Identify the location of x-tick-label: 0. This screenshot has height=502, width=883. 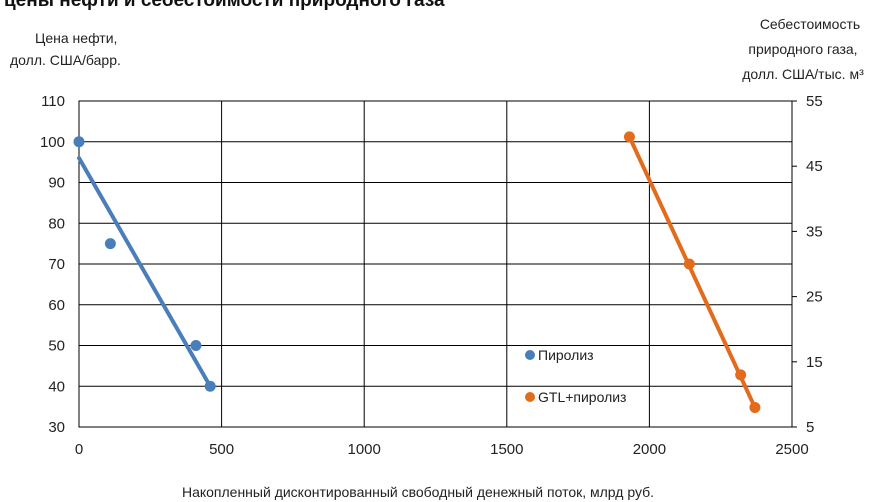
(79, 449).